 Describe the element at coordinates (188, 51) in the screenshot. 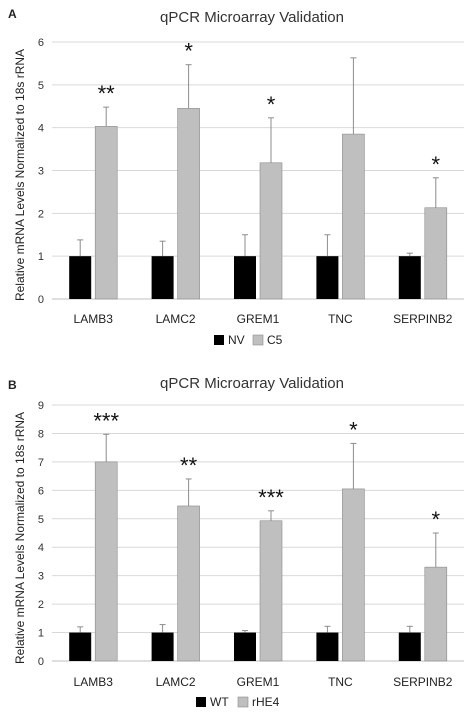

I see `panel-a-significance-lamc2: *` at that location.